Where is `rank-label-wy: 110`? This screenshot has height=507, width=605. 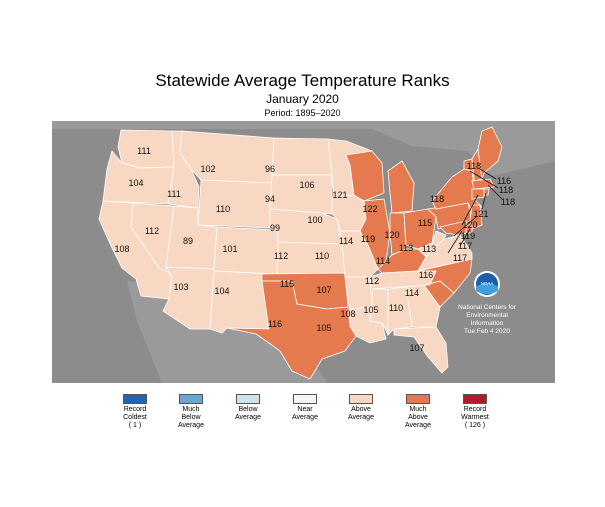
rank-label-wy: 110 is located at coordinates (223, 209).